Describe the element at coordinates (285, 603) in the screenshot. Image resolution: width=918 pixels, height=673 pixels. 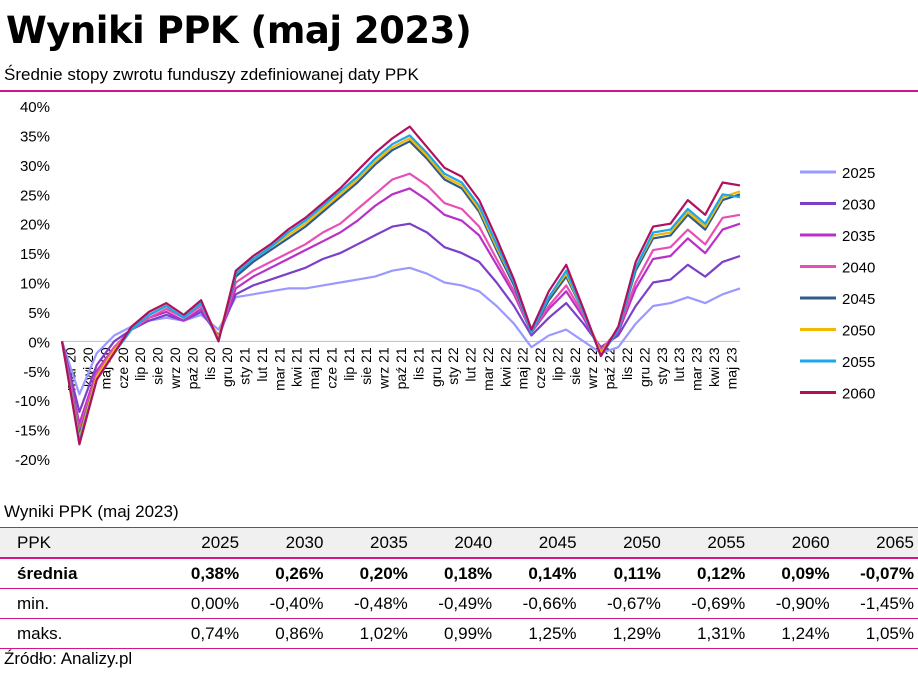
I see `table-cell: -0,40%` at that location.